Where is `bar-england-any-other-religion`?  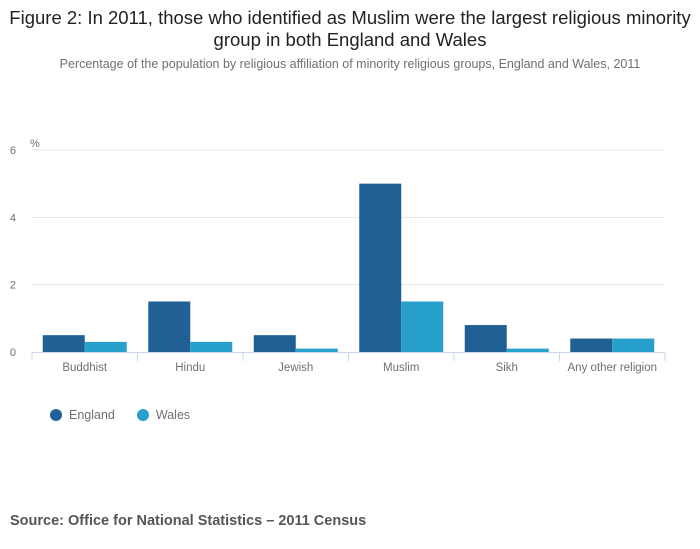 bar-england-any-other-religion is located at coordinates (591, 345).